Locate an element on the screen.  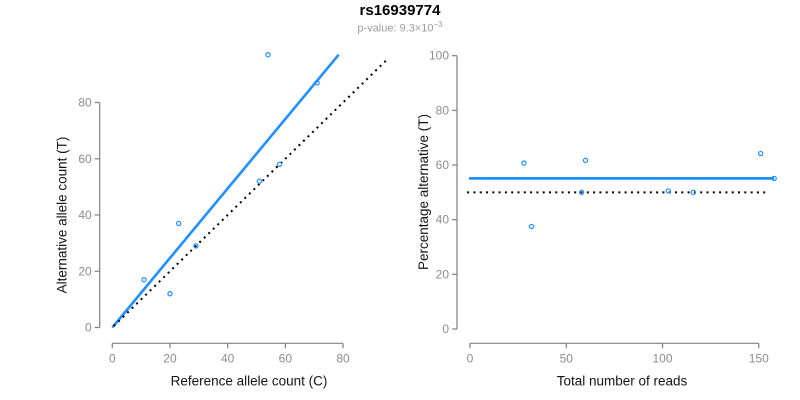
x-tick-label: 100 is located at coordinates (662, 358).